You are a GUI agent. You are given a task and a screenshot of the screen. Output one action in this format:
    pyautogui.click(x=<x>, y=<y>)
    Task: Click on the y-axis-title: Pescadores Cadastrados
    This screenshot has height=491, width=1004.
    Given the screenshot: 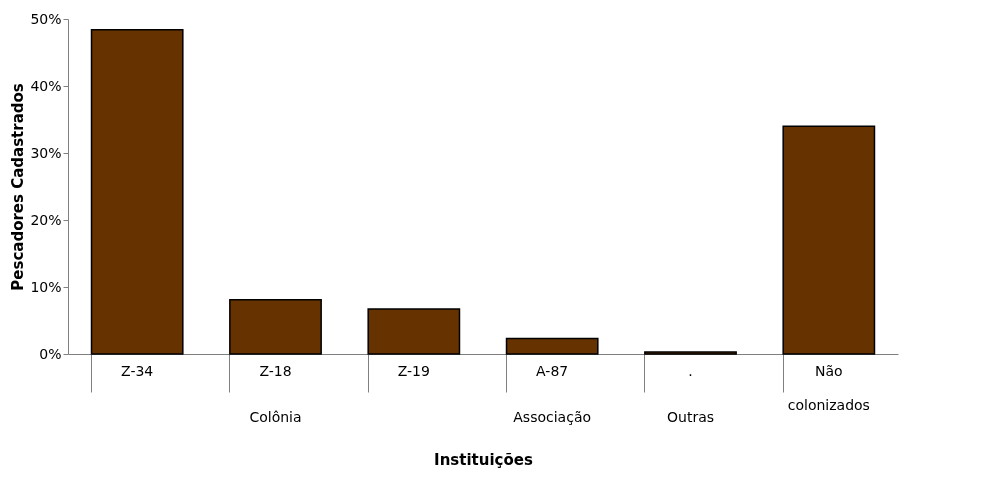 What is the action you would take?
    pyautogui.click(x=18, y=187)
    